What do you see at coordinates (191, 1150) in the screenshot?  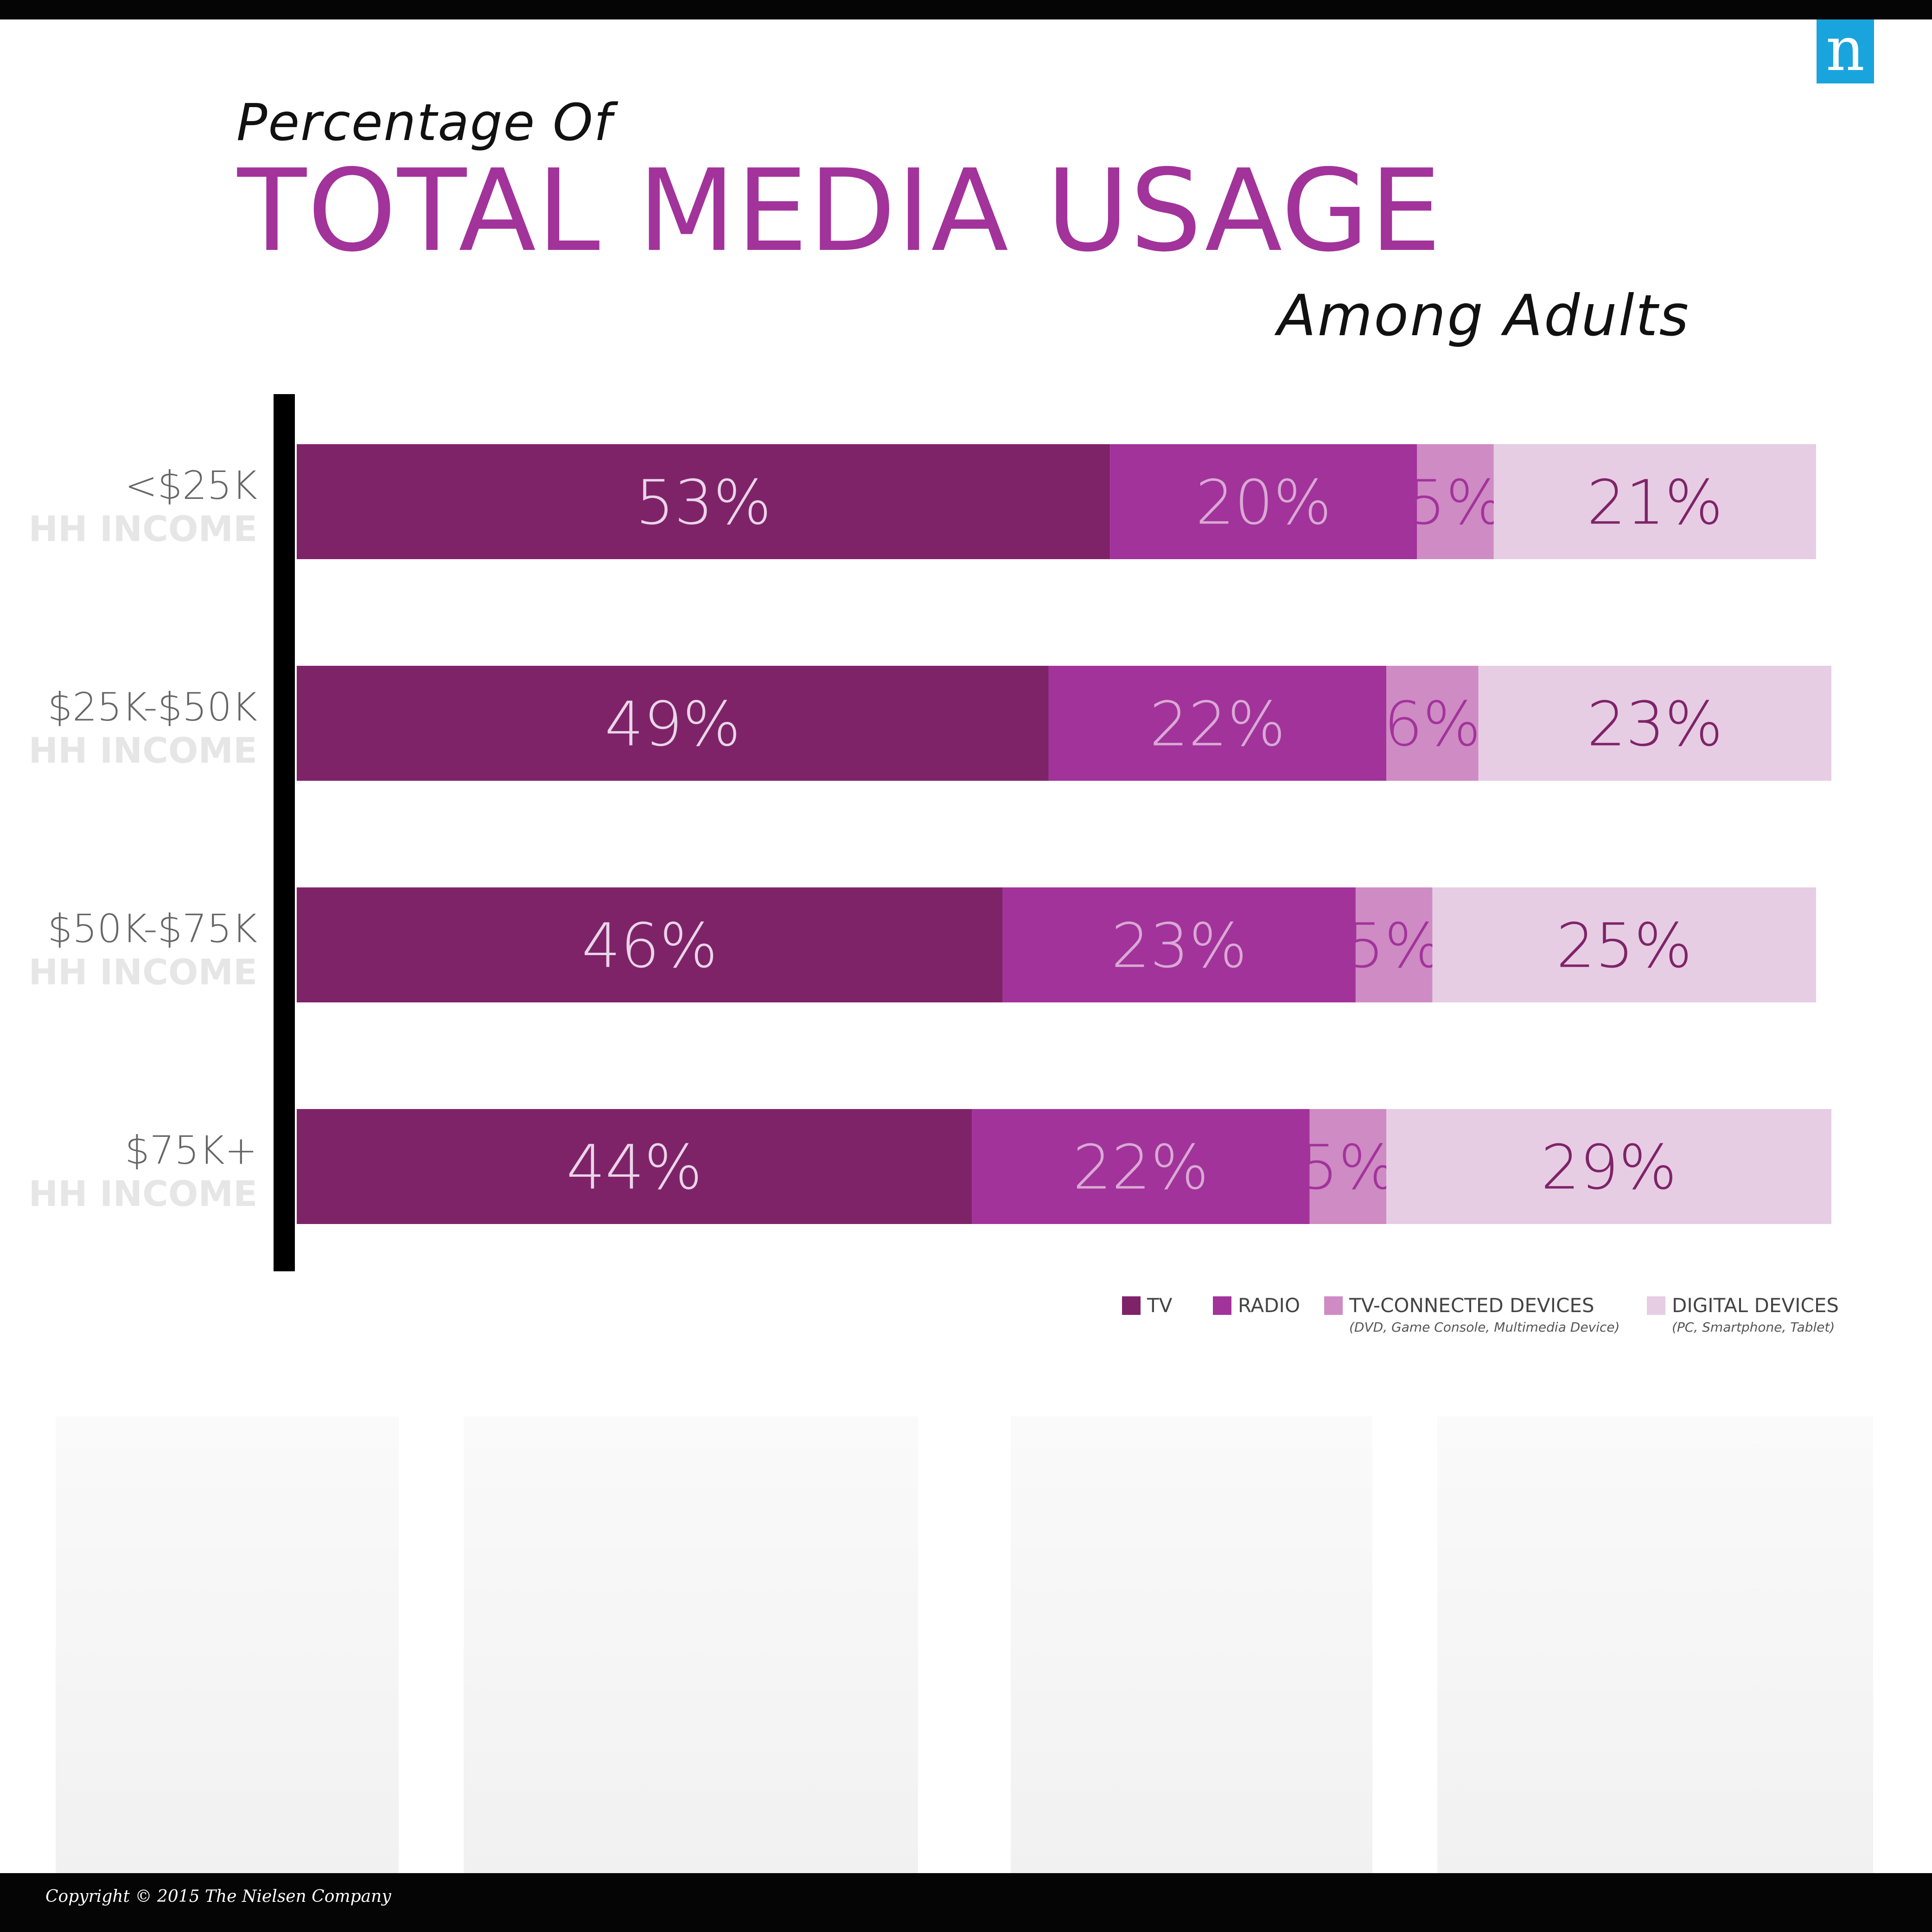 I see `category-label: $75K+` at bounding box center [191, 1150].